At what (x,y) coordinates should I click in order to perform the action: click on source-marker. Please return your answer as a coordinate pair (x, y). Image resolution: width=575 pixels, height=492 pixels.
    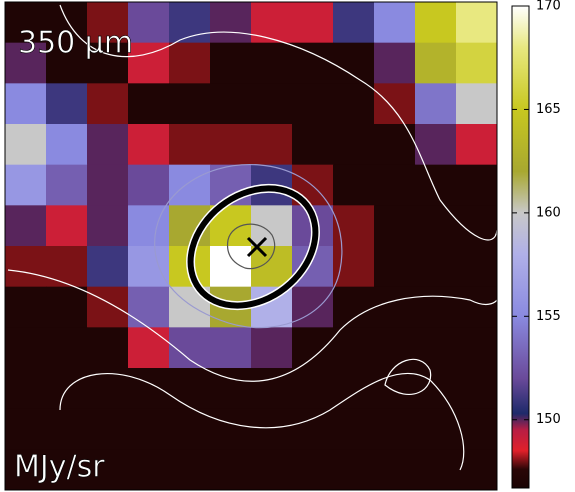
    Looking at the image, I should click on (257, 247).